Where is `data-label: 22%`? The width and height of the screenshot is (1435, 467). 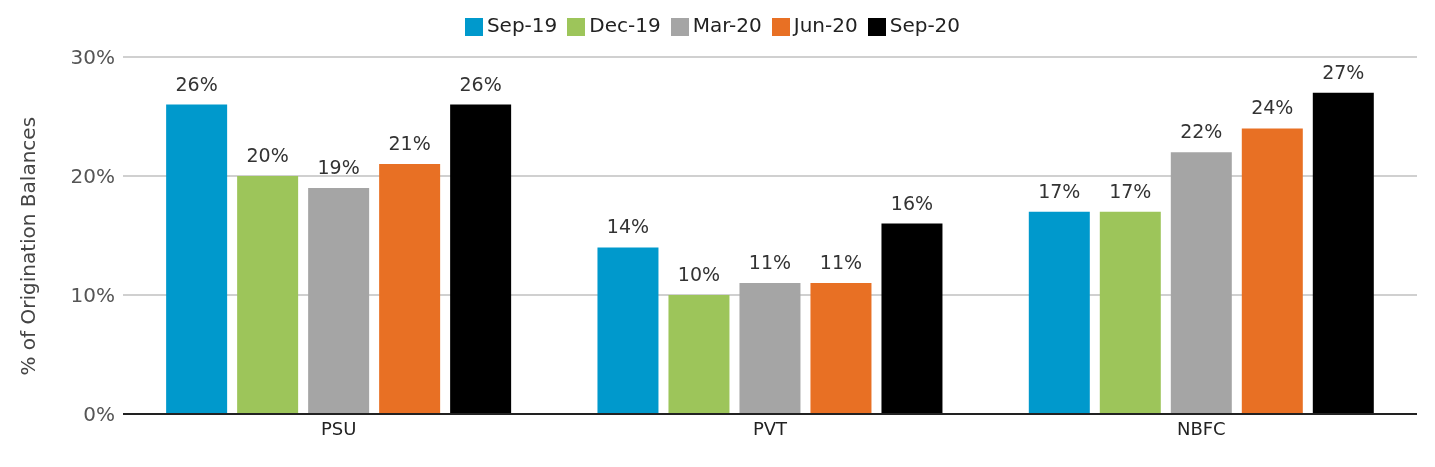 data-label: 22% is located at coordinates (1201, 131).